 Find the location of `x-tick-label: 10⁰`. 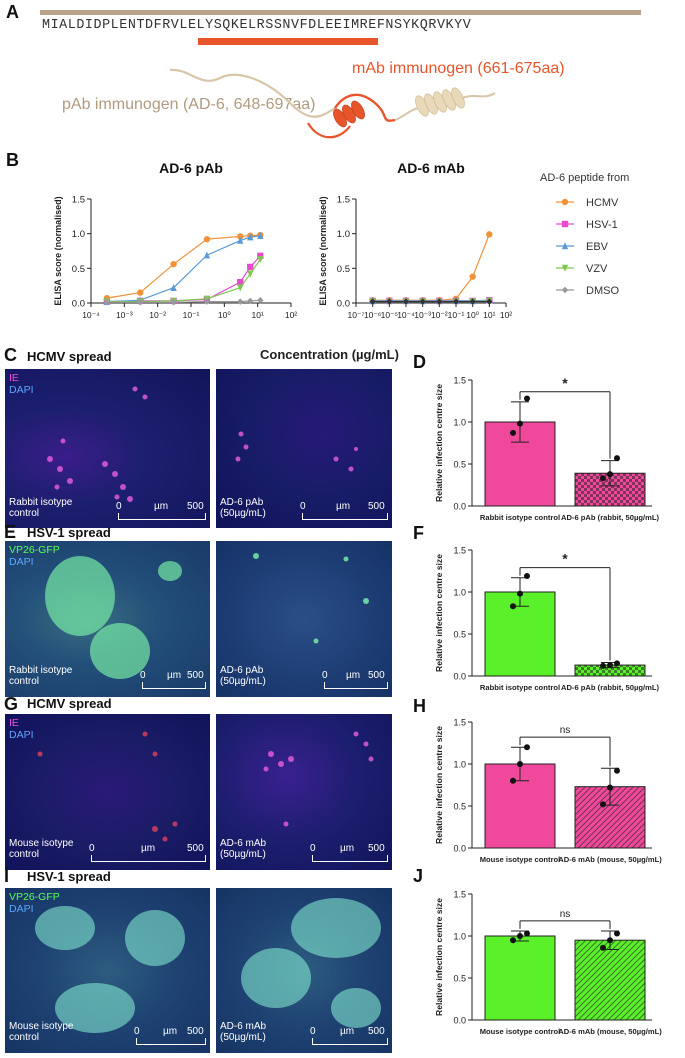

x-tick-label: 10⁰ is located at coordinates (472, 315).